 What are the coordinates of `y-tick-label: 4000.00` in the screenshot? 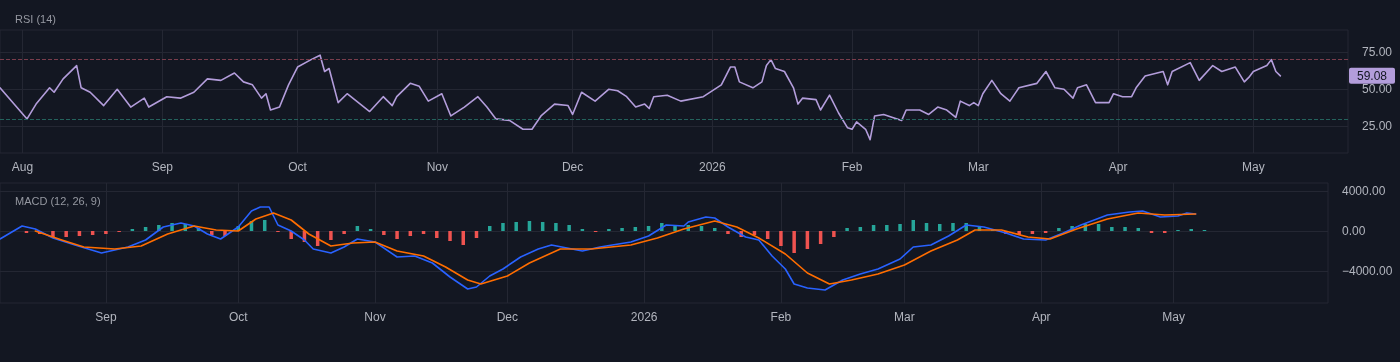 It's located at (1364, 191).